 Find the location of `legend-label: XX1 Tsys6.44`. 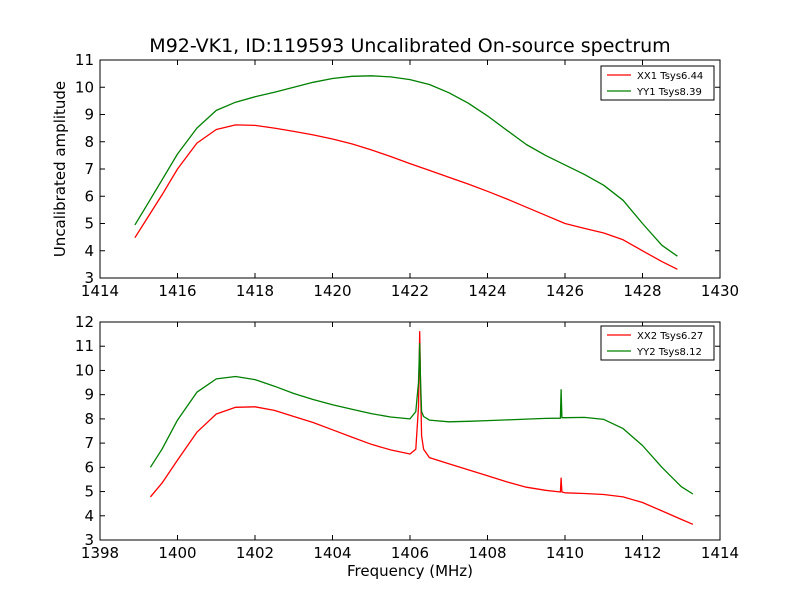

legend-label: XX1 Tsys6.44 is located at coordinates (670, 76).